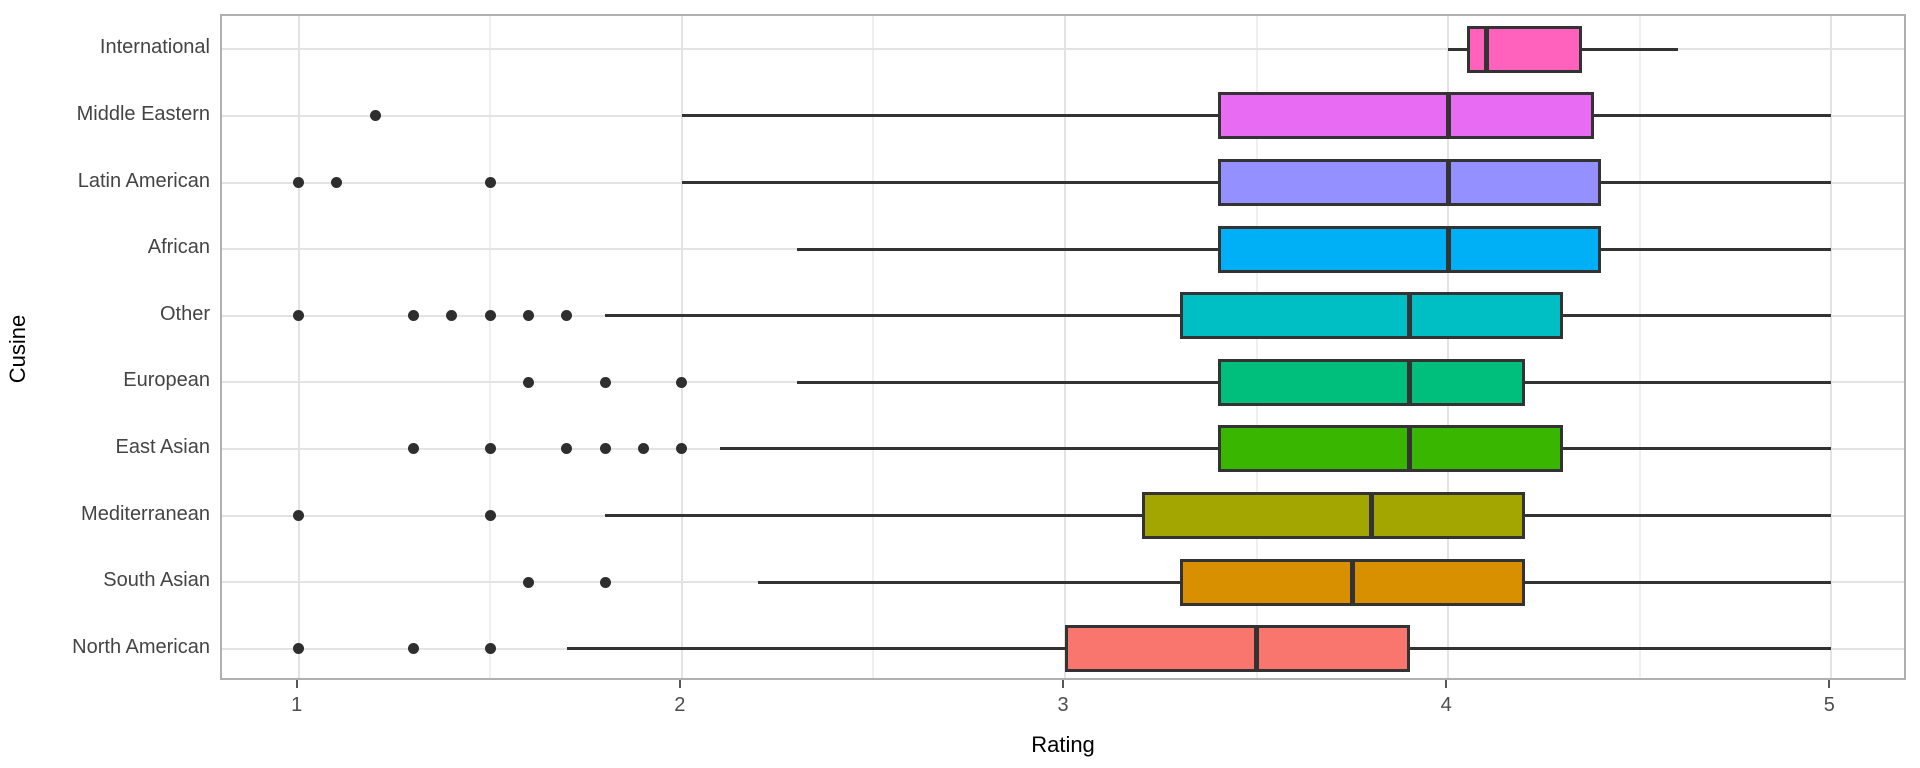  I want to click on y-axis-label: European, so click(166, 380).